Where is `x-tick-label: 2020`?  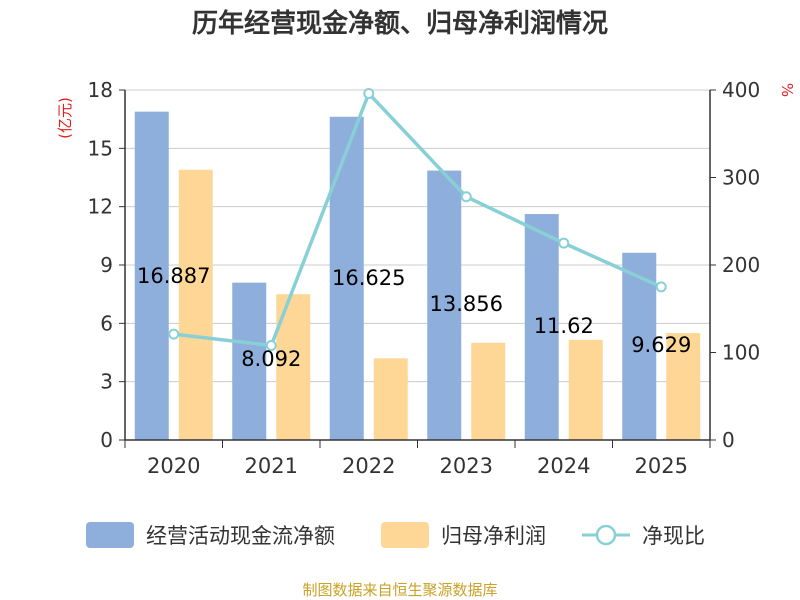 x-tick-label: 2020 is located at coordinates (173, 466).